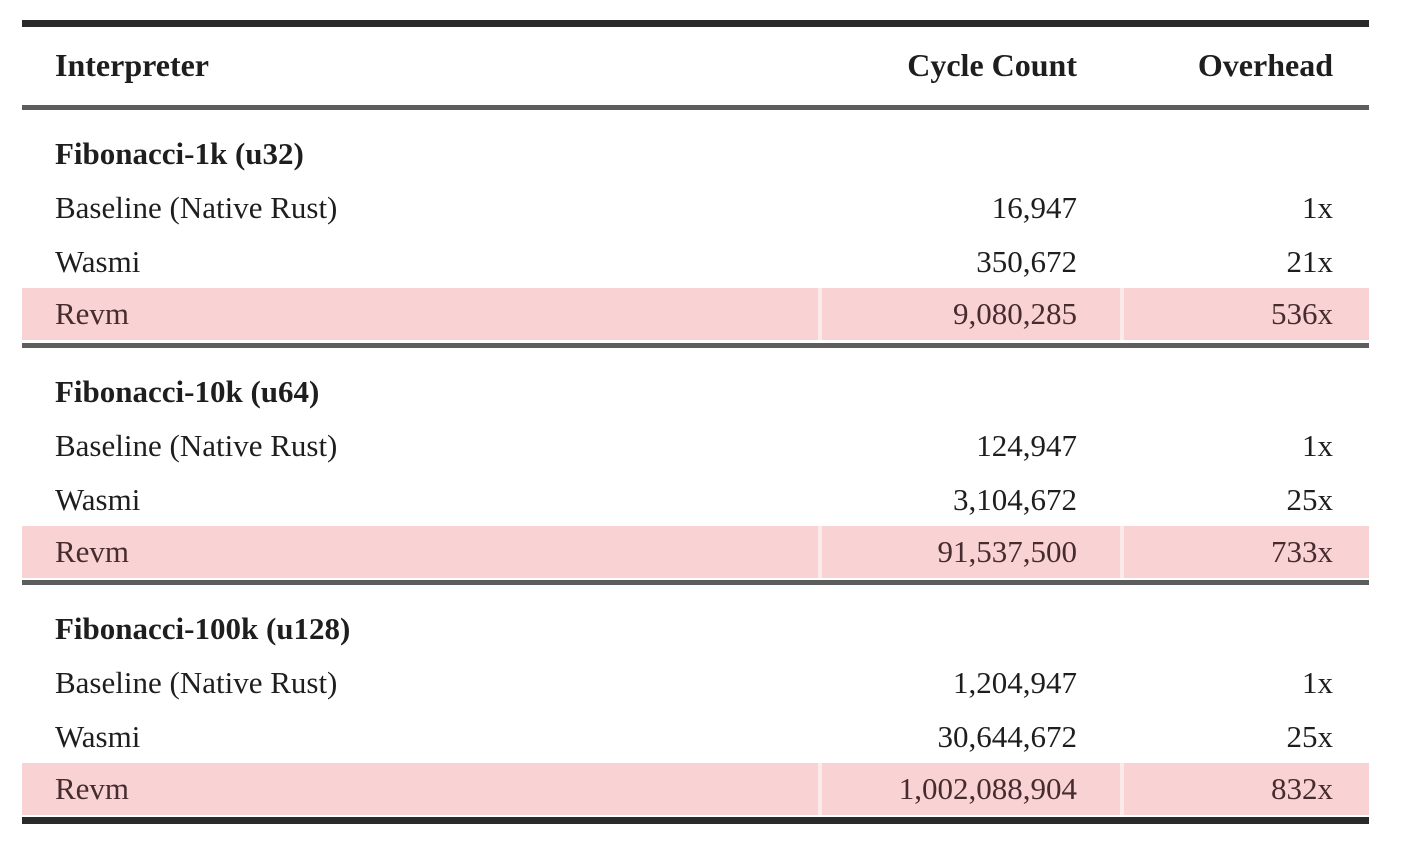 Image resolution: width=1427 pixels, height=846 pixels. Describe the element at coordinates (179, 153) in the screenshot. I see `section-title: Fibonacci-1k (u32)` at that location.